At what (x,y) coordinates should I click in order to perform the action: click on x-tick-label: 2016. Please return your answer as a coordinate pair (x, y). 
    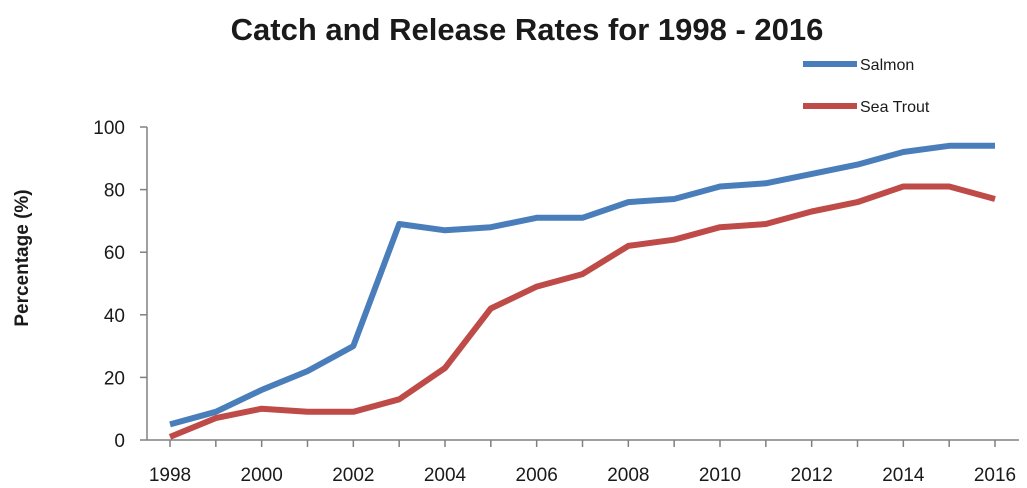
    Looking at the image, I should click on (995, 475).